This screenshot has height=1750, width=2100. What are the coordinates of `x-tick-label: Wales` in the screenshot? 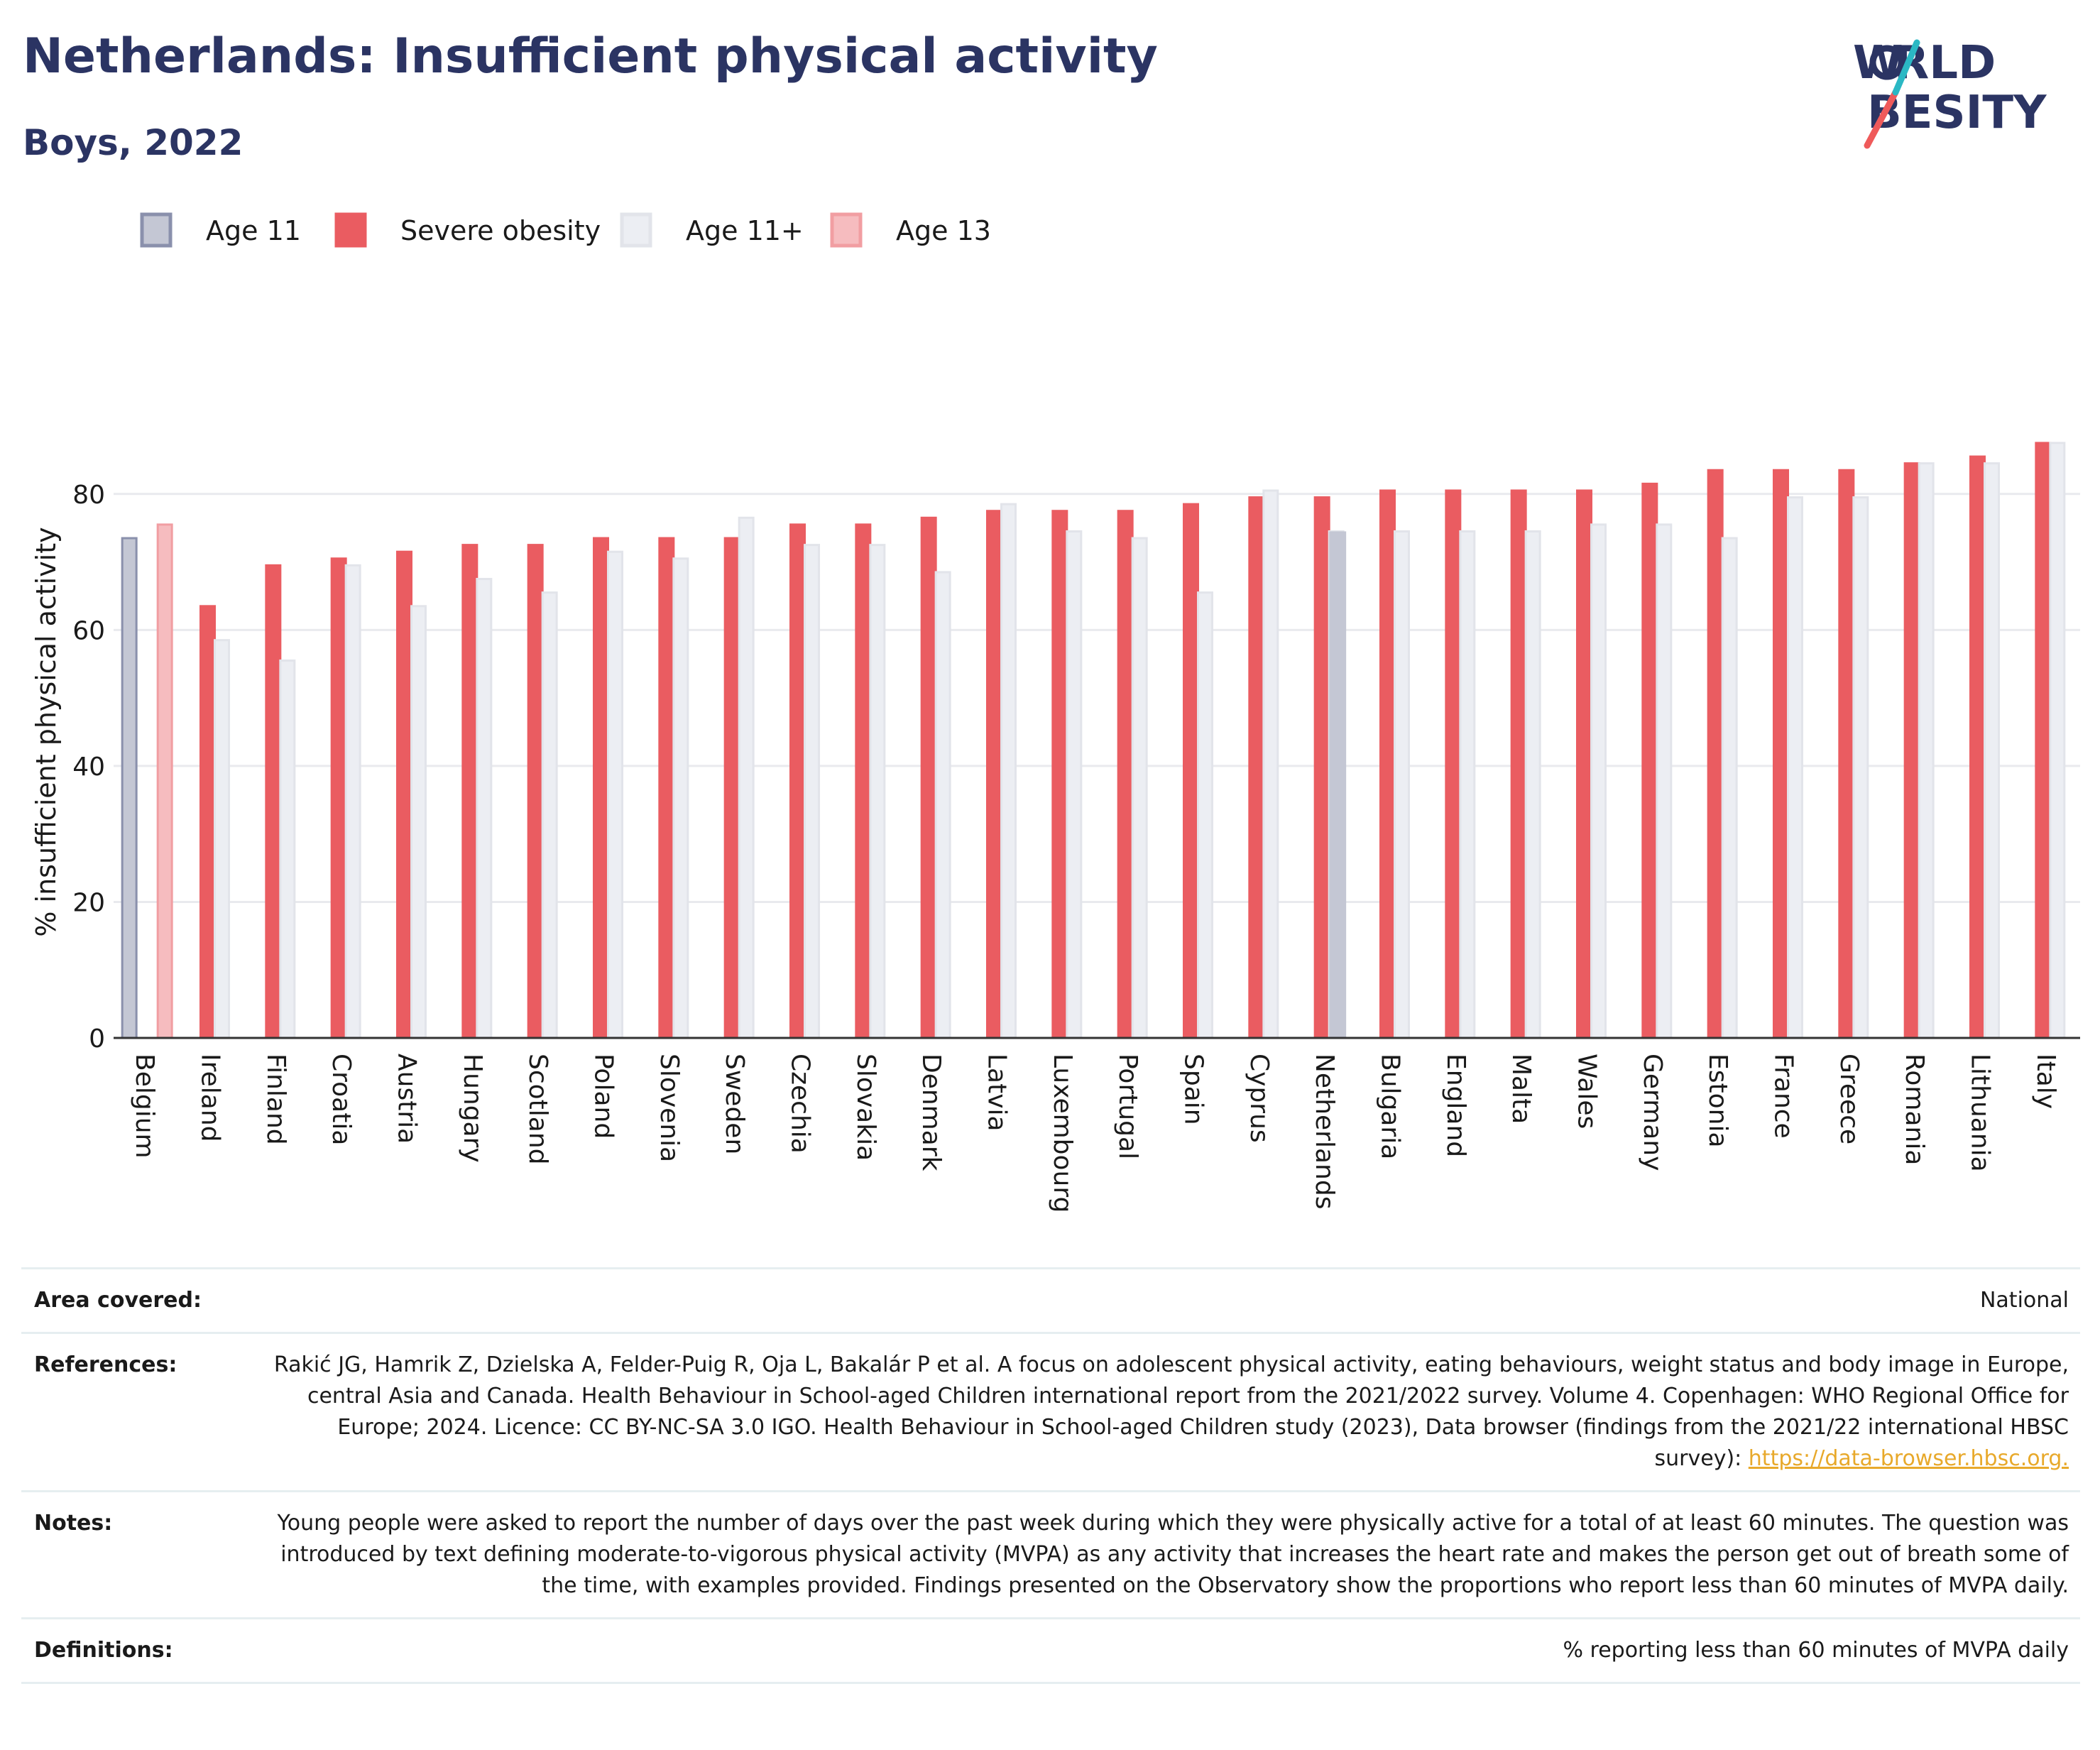 It's located at (1587, 1091).